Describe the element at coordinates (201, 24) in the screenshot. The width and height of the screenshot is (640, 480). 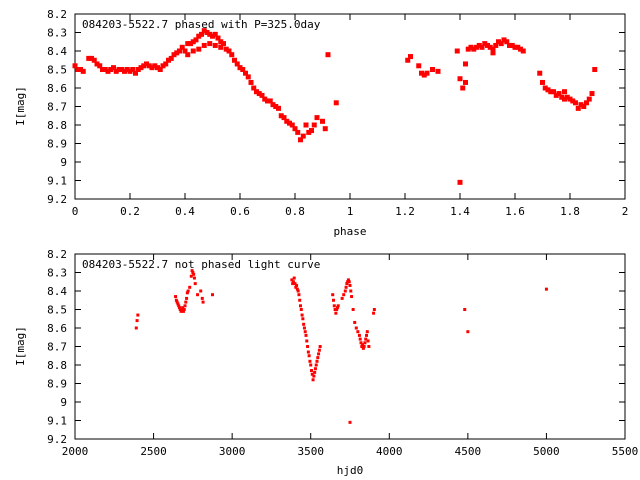
I see `phased-chart-title: 084203-5522.7 phased with P=325.0day` at that location.